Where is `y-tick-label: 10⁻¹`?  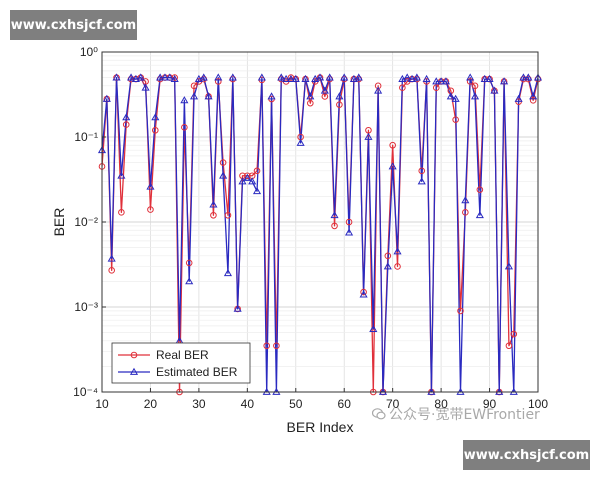
y-tick-label: 10⁻¹ is located at coordinates (86, 137).